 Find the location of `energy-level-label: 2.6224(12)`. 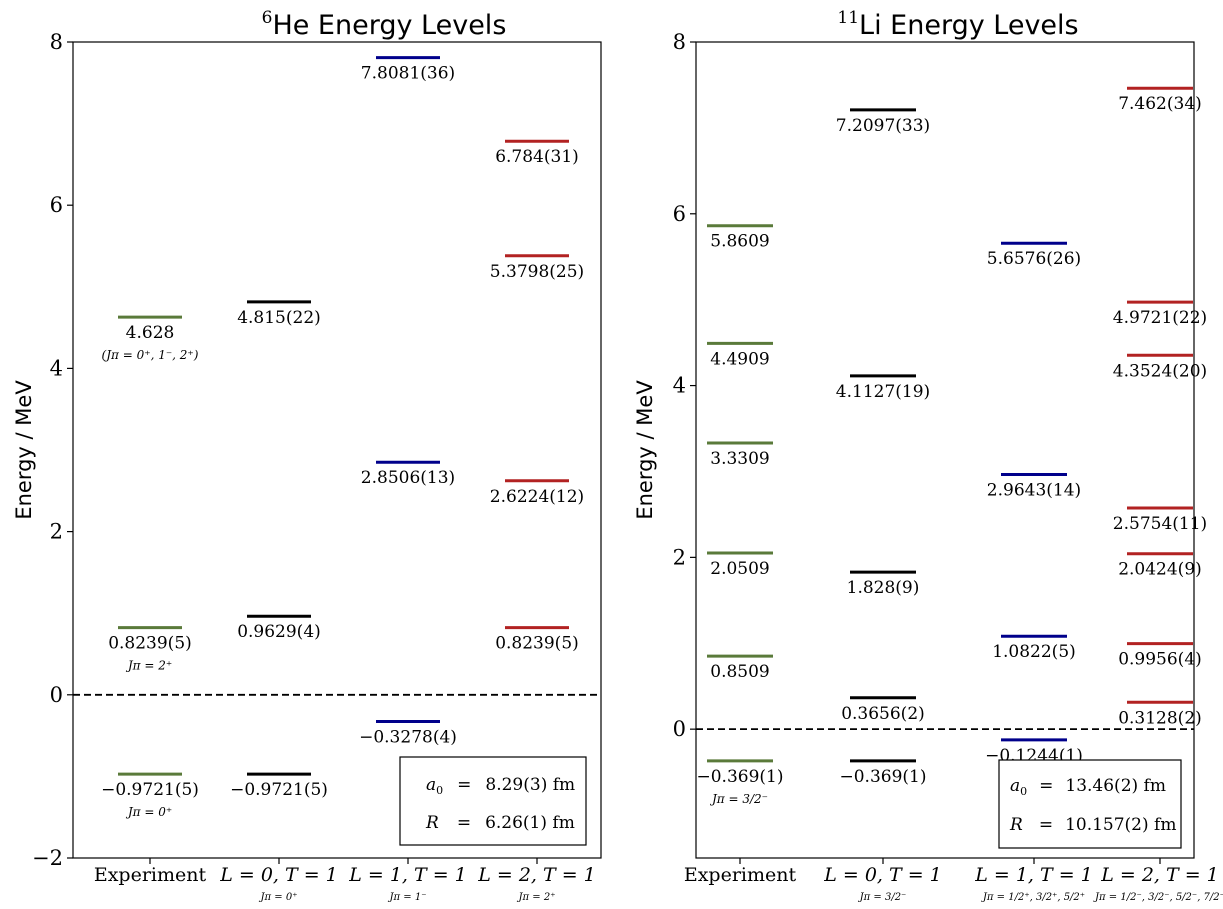

energy-level-label: 2.6224(12) is located at coordinates (537, 497).